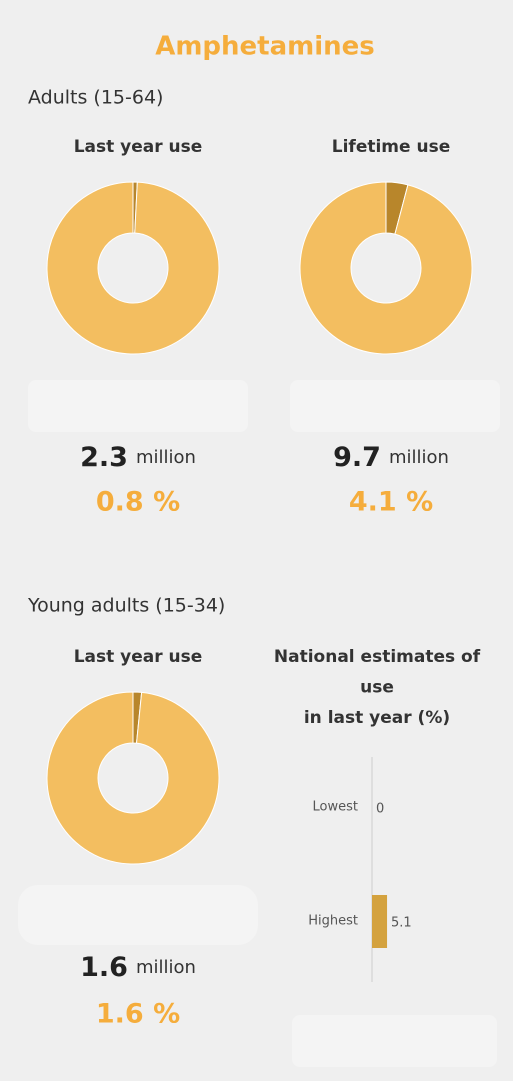  What do you see at coordinates (401, 923) in the screenshot?
I see `value-label: 5.1` at bounding box center [401, 923].